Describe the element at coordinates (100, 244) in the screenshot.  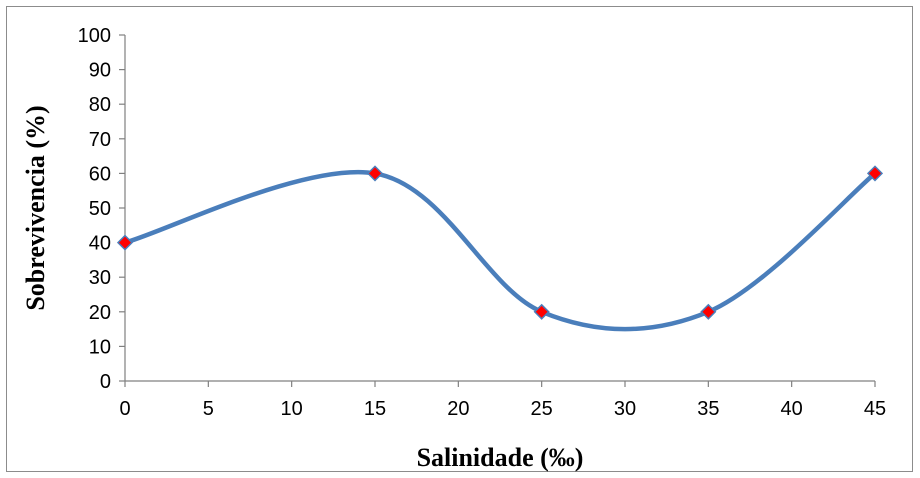
I see `y-tick-label: 40` at that location.